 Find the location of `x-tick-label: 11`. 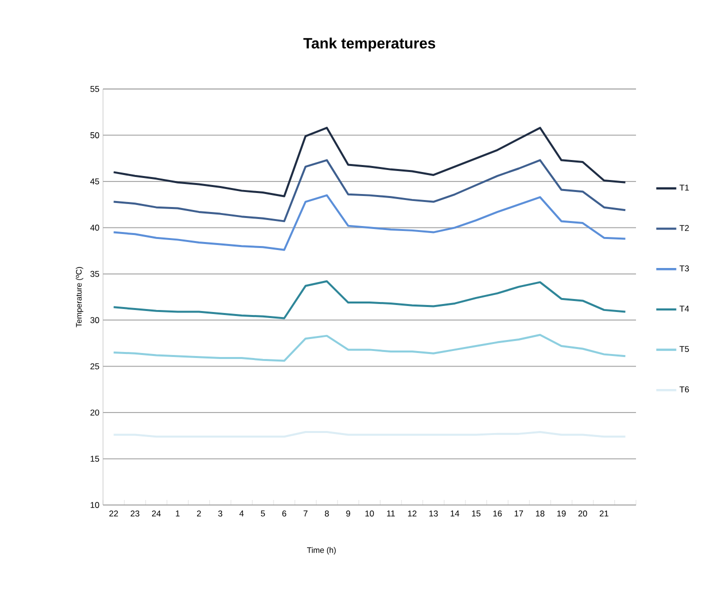

x-tick-label: 11 is located at coordinates (391, 513).